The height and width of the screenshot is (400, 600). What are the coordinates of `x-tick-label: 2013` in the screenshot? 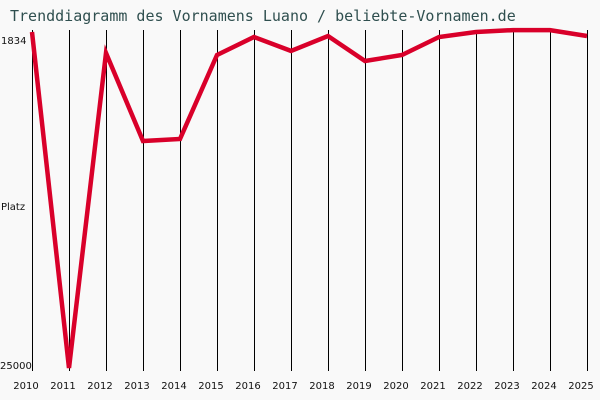 It's located at (137, 386).